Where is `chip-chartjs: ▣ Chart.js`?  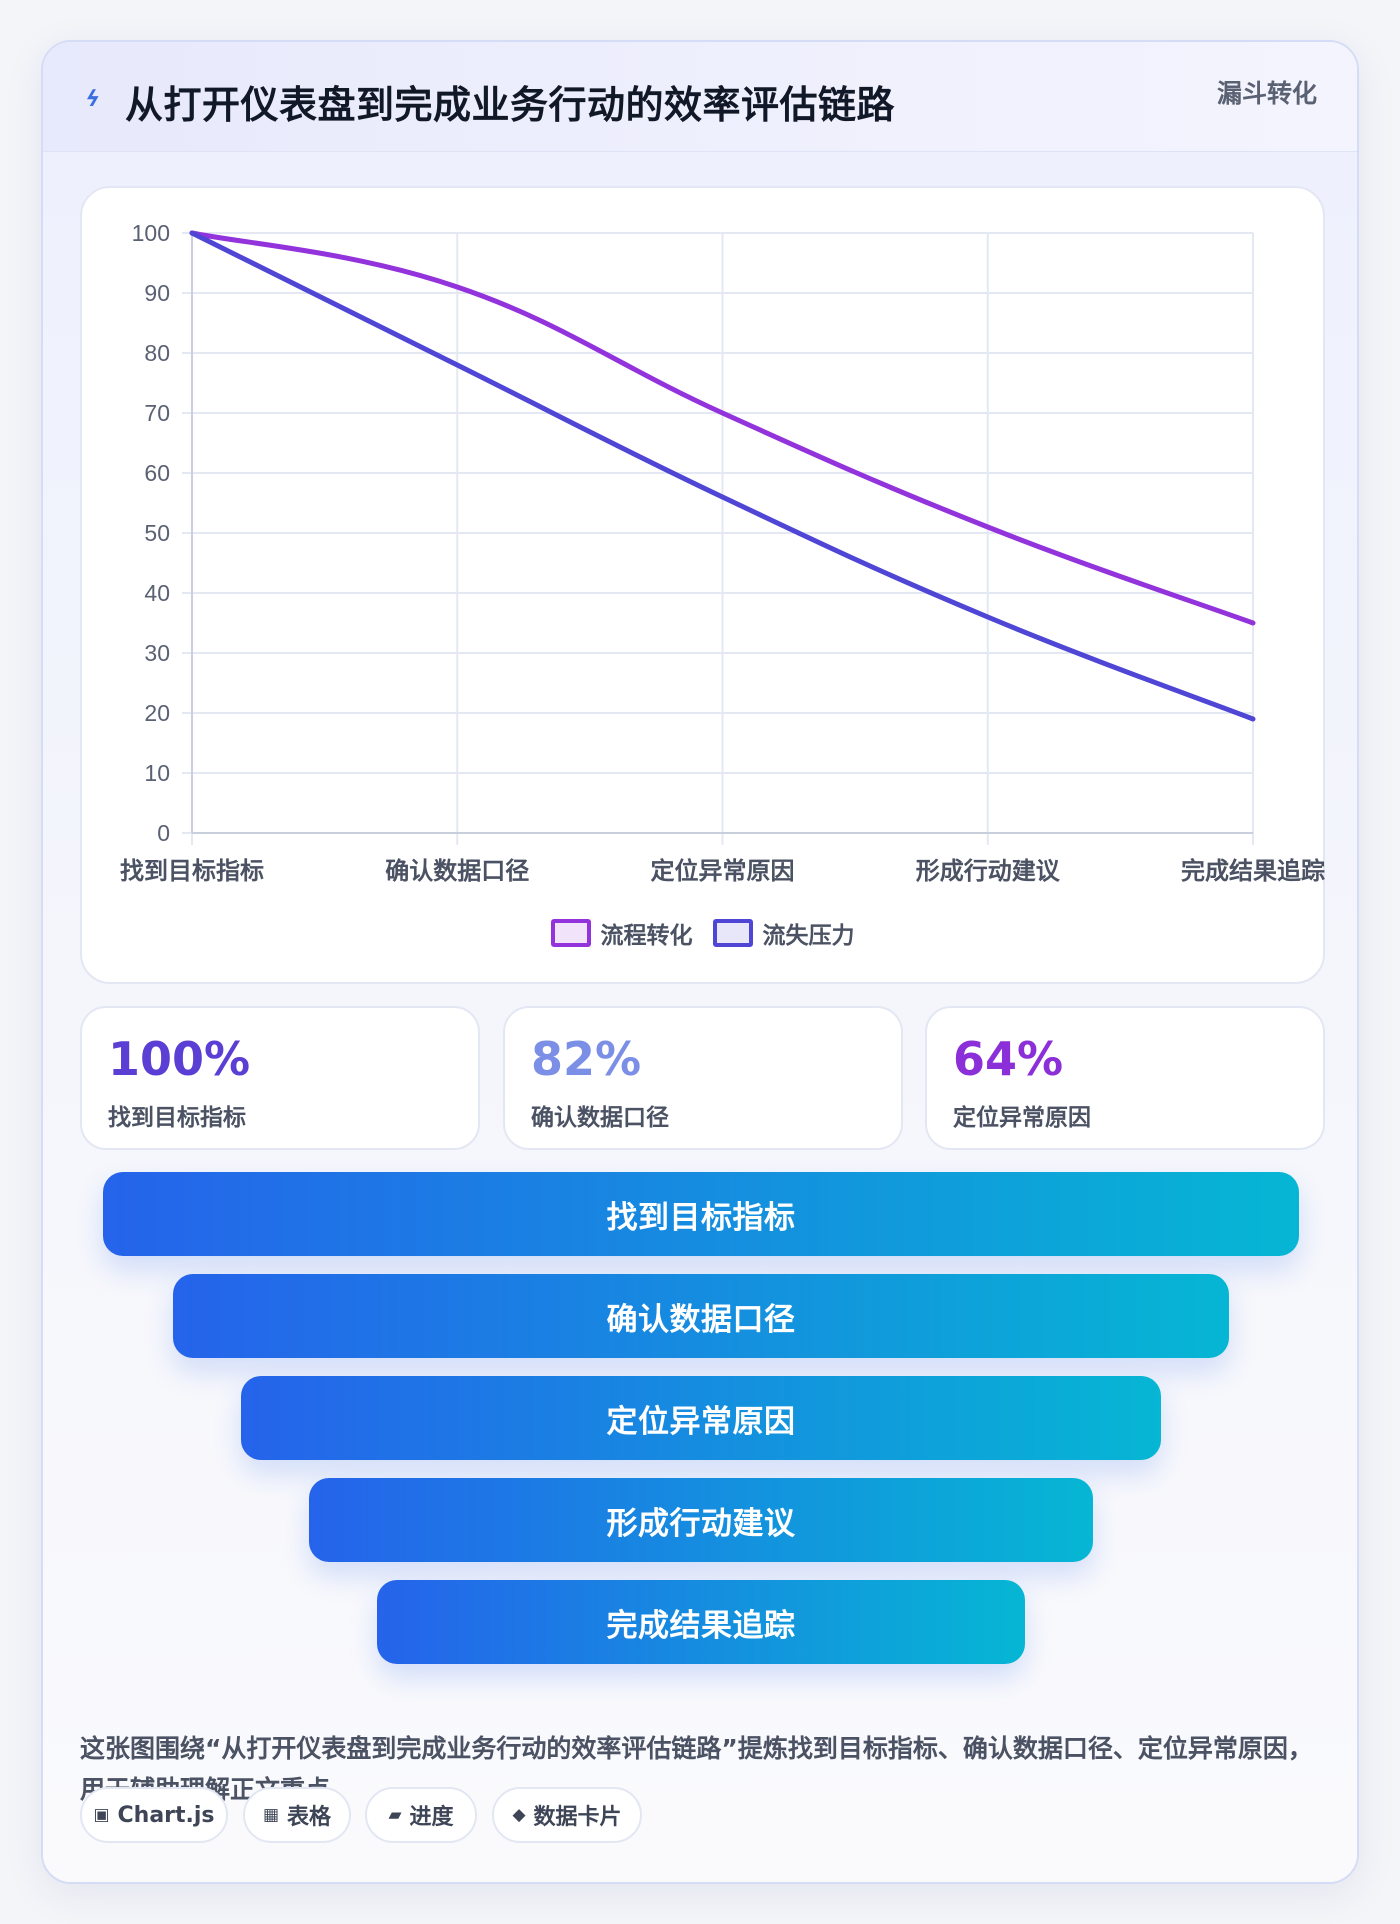
chip-chartjs: ▣ Chart.js is located at coordinates (154, 1815).